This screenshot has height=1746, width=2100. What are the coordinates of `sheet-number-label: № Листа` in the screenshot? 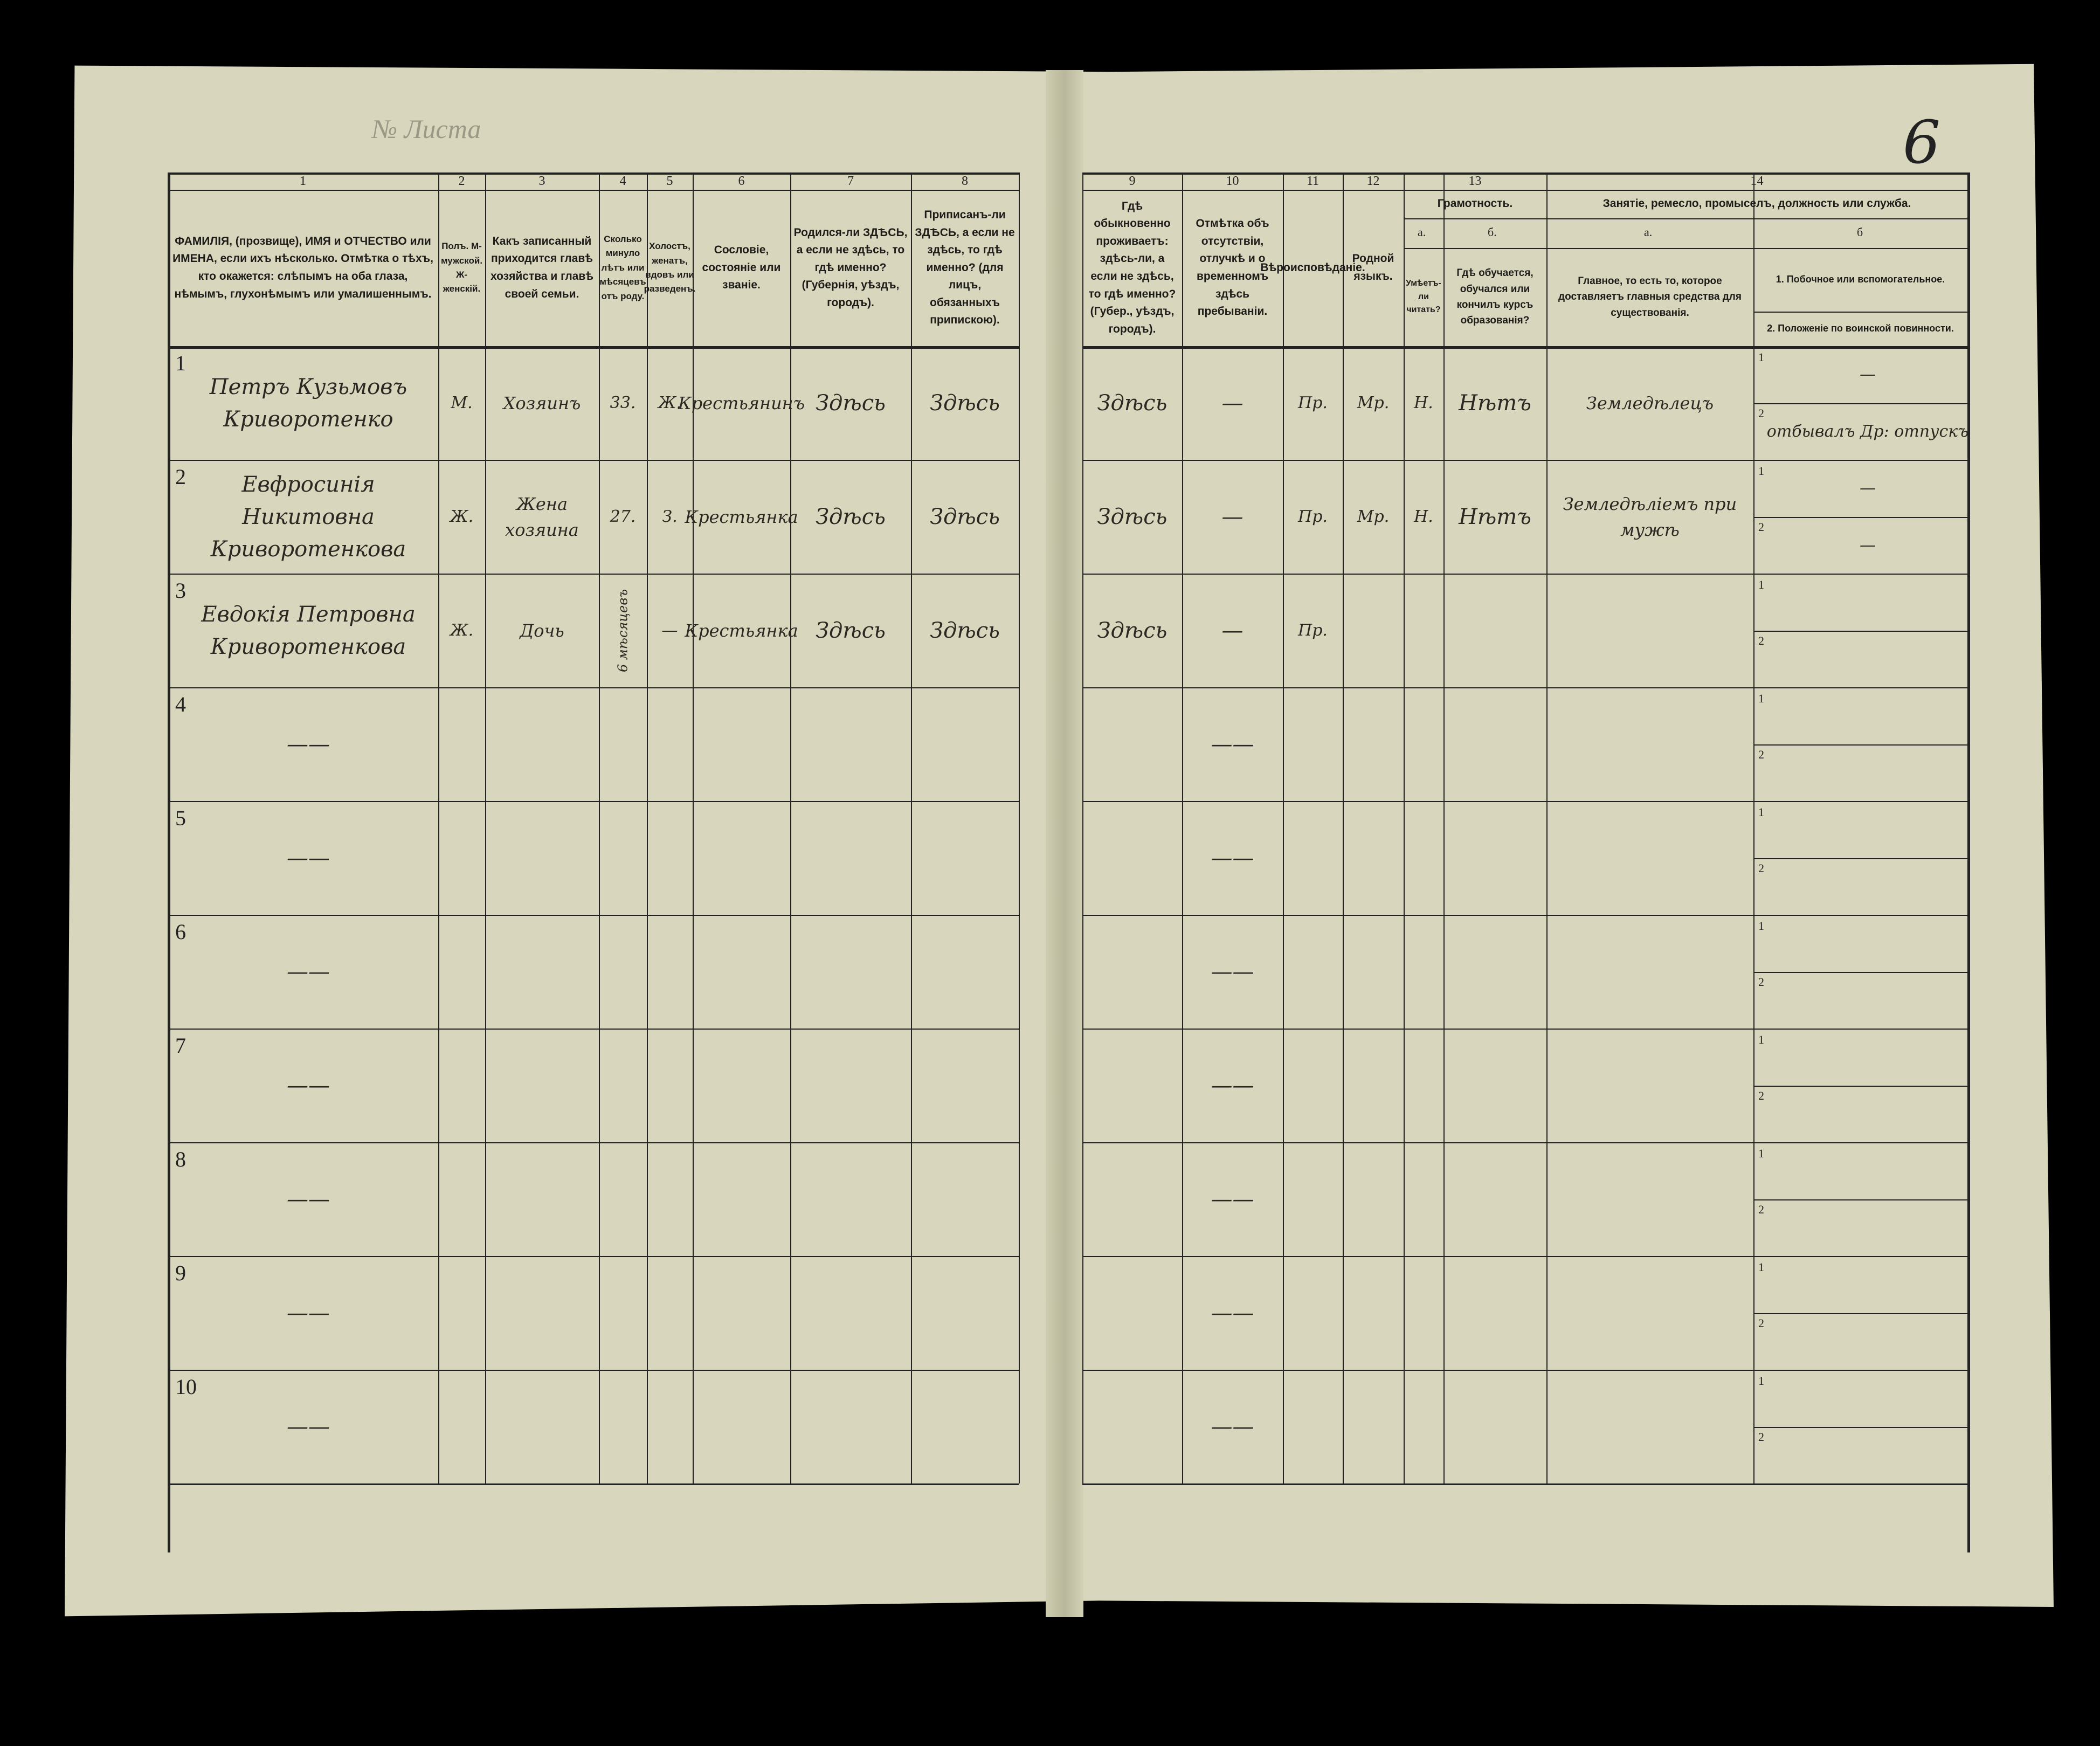 It's located at (426, 129).